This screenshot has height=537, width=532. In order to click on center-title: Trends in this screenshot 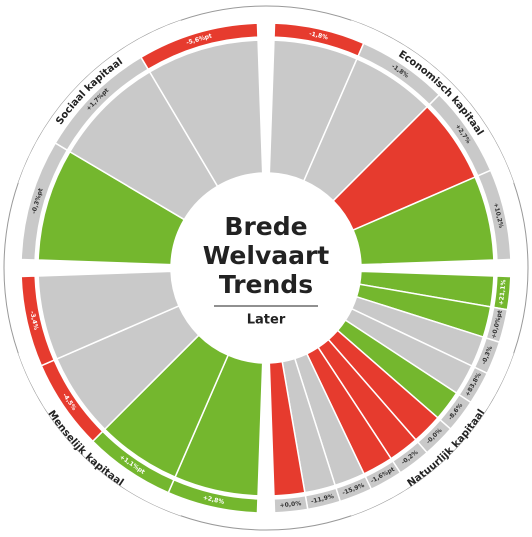, I will do `click(266, 284)`.